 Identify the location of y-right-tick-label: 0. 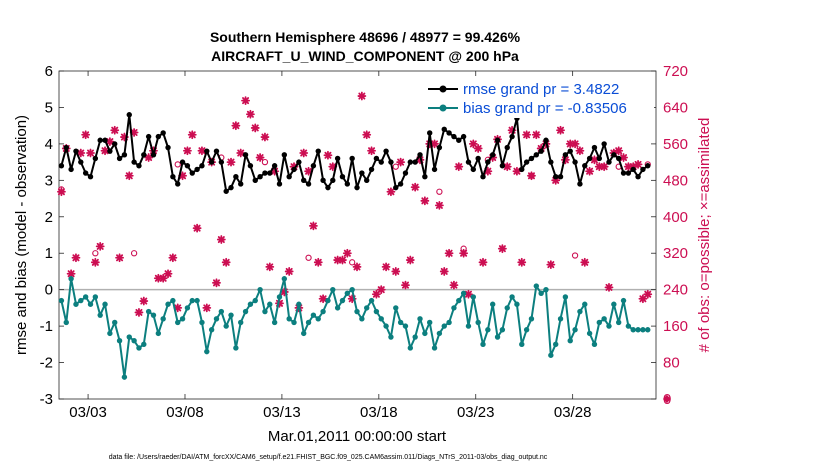
(667, 399).